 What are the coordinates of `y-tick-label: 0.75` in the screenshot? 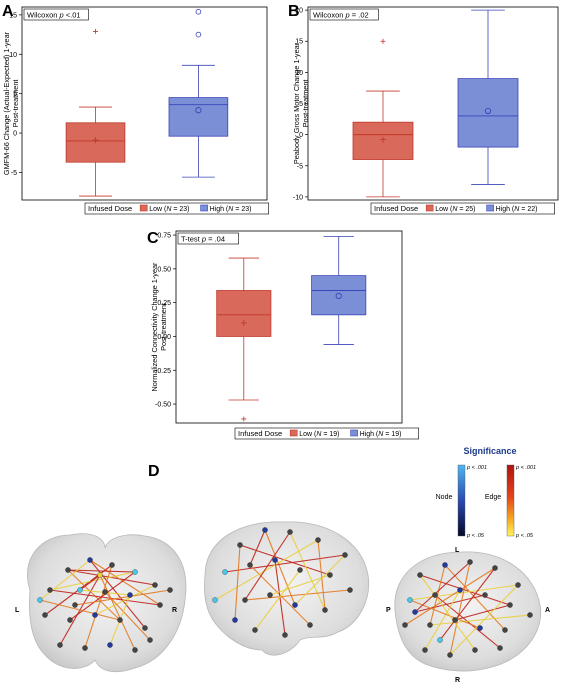 It's located at (164, 236).